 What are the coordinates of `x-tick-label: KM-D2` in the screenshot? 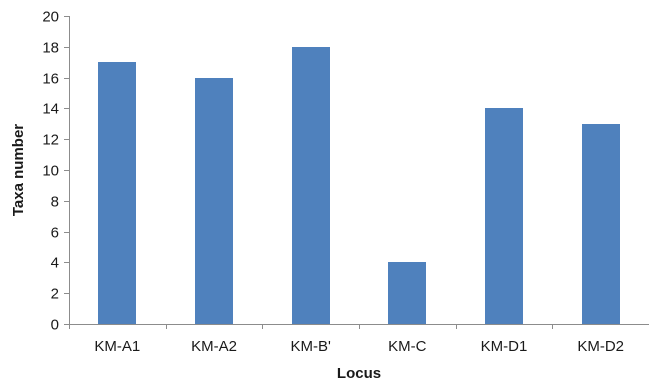 It's located at (600, 346).